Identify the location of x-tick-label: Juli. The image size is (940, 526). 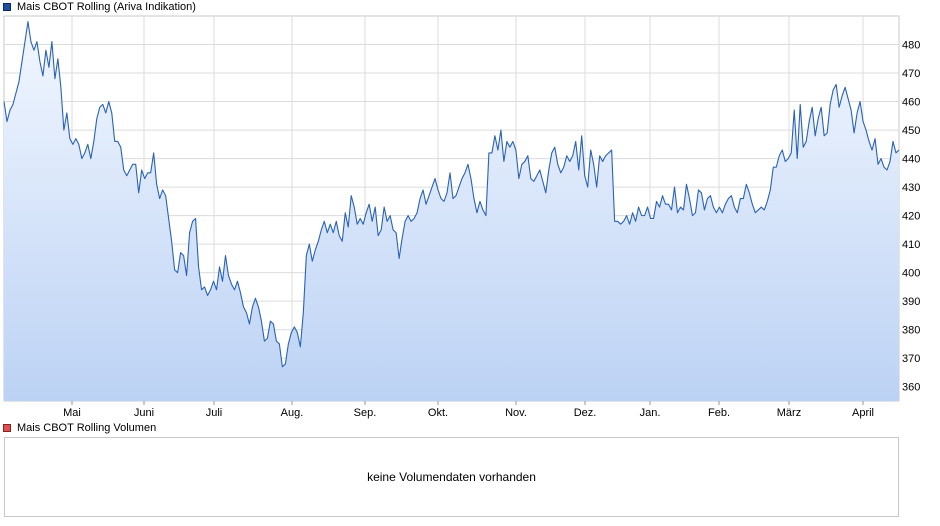
(214, 413).